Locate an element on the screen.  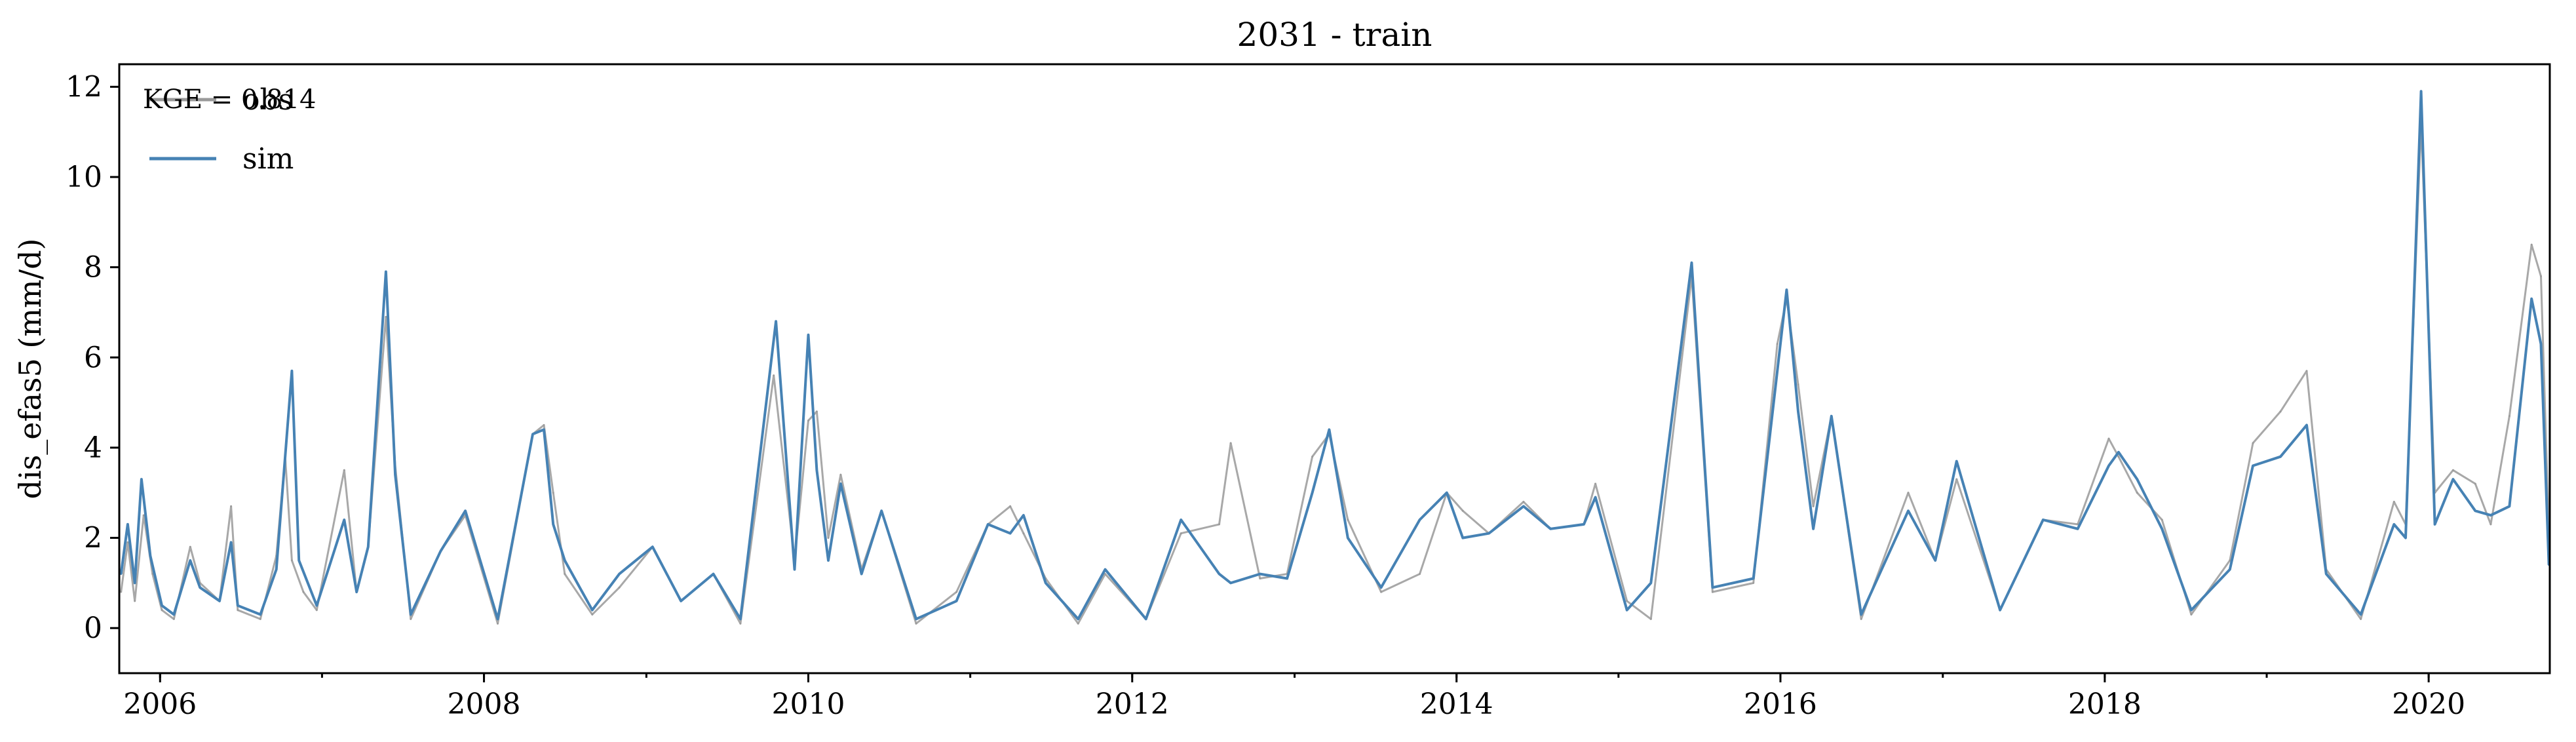
y-tick-label: 8 is located at coordinates (93, 267).